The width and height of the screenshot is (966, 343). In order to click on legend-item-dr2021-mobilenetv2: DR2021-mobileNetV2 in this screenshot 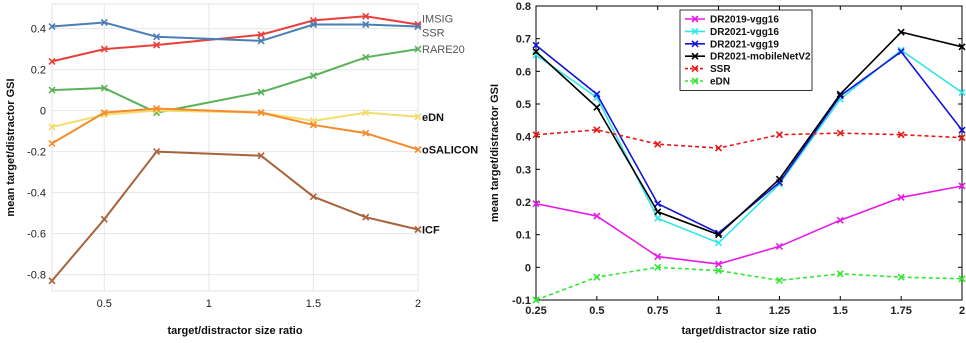, I will do `click(748, 57)`.